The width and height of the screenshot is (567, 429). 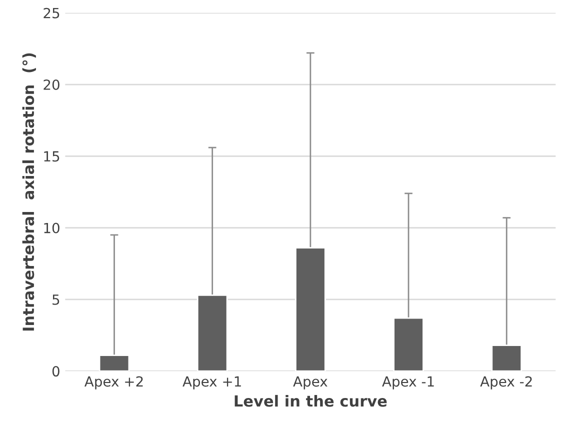 What do you see at coordinates (506, 383) in the screenshot?
I see `x-tick-label: Apex -2` at bounding box center [506, 383].